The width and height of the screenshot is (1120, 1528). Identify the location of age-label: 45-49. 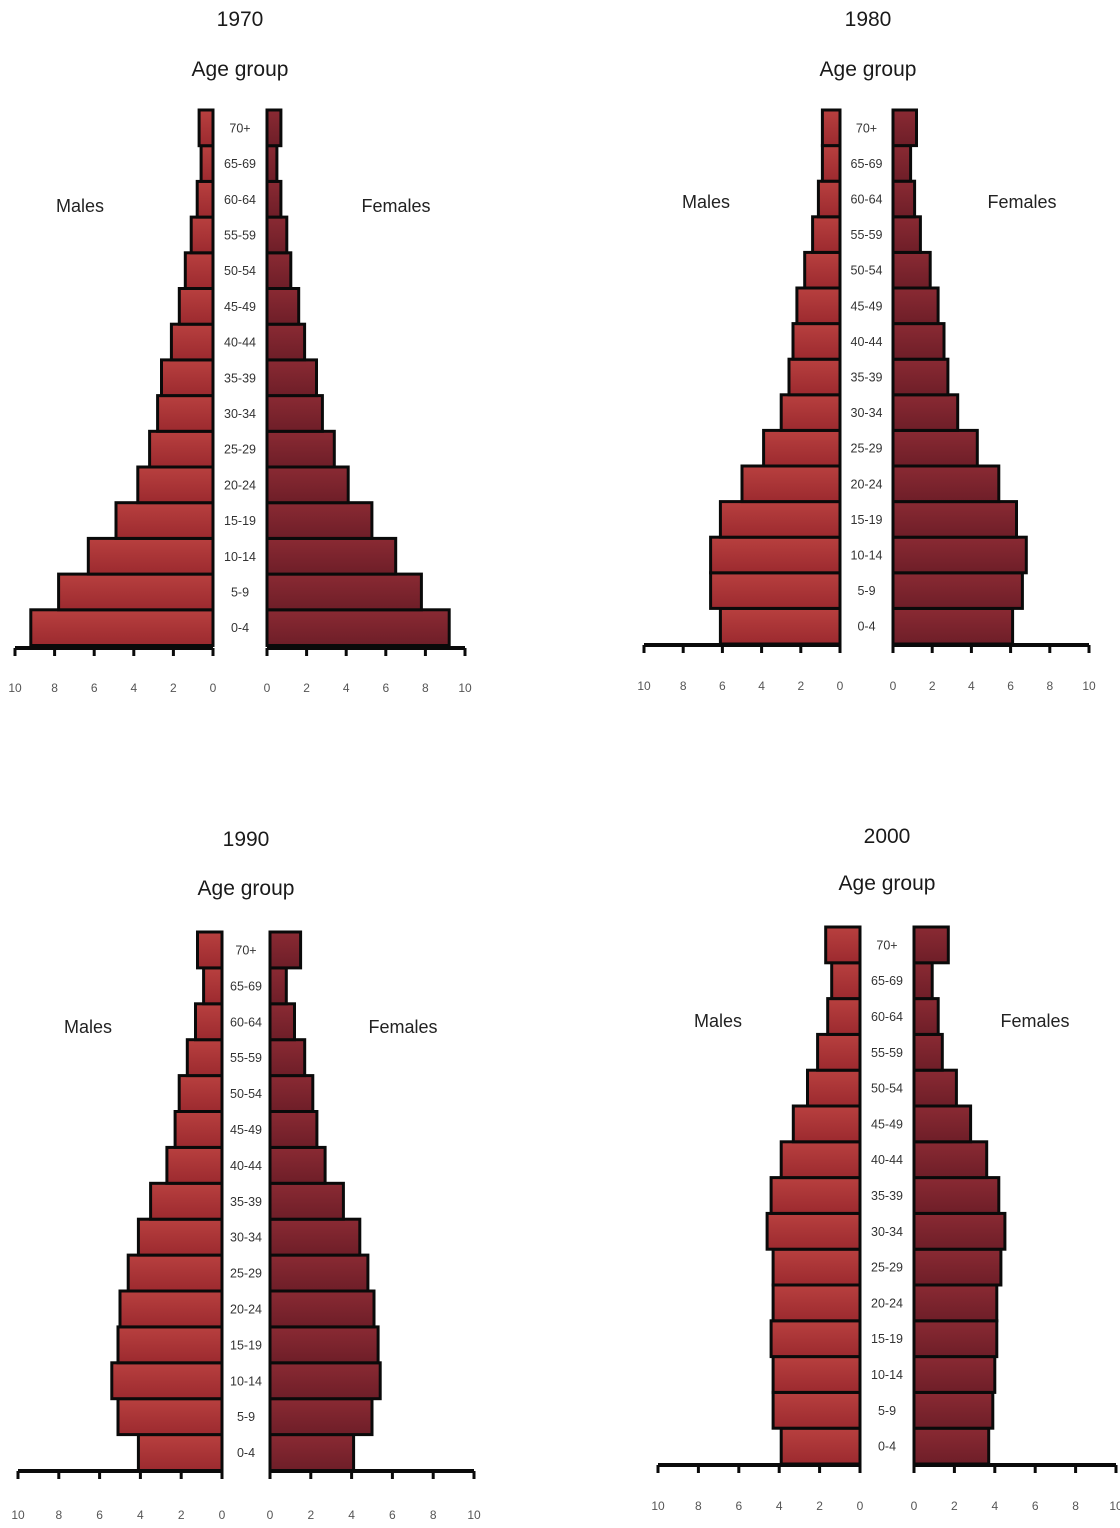
(240, 307).